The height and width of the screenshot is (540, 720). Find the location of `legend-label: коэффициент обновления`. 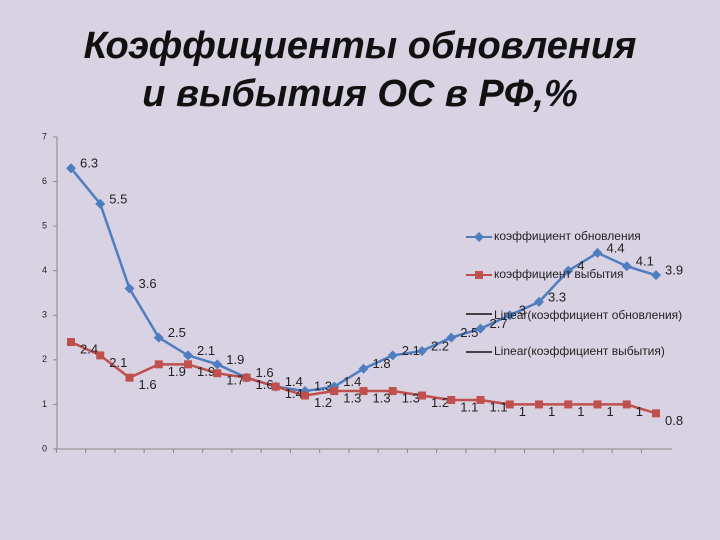

legend-label: коэффициент обновления is located at coordinates (567, 236).